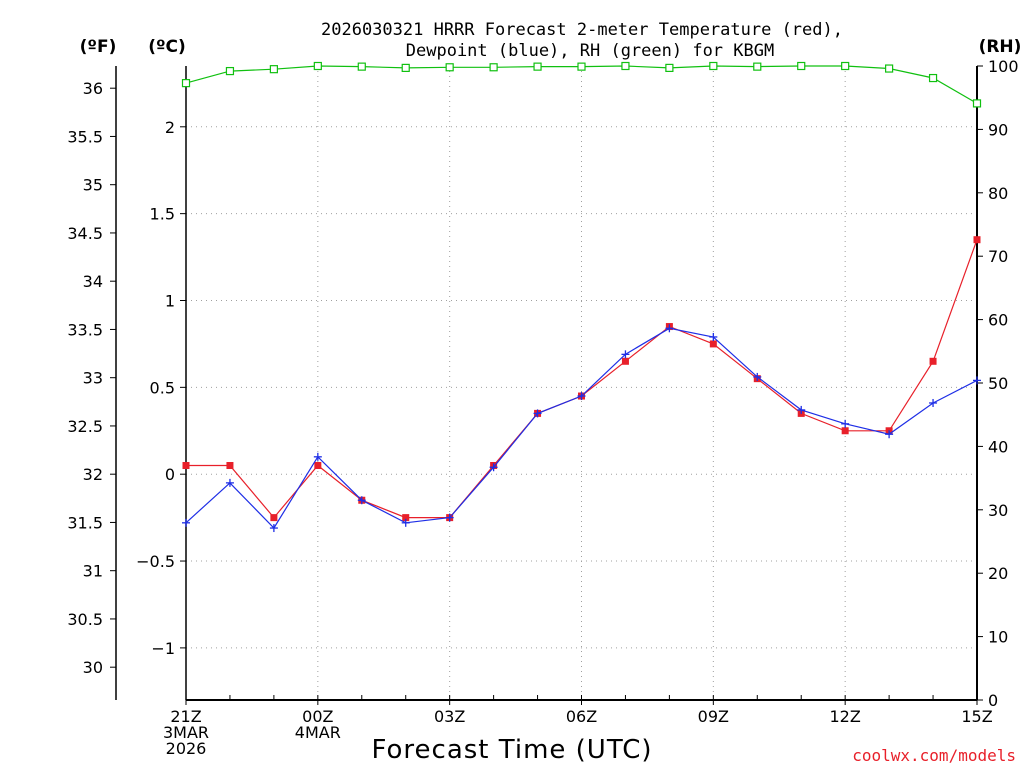  What do you see at coordinates (590, 51) in the screenshot?
I see `chart-title-line2: Dewpoint (blue), RH (green) for KBGM` at bounding box center [590, 51].